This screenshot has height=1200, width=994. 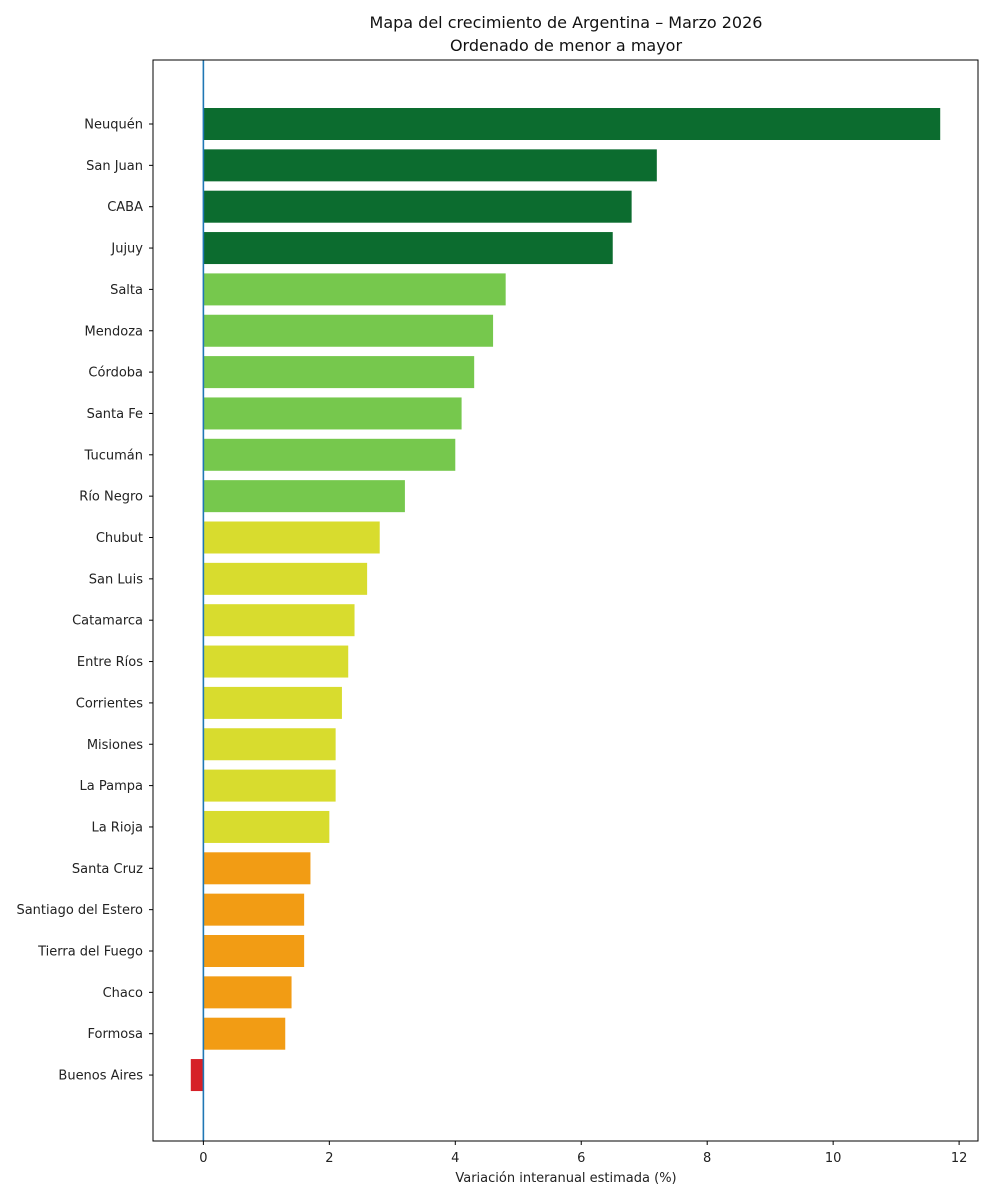 I want to click on y-tick-label: Misiones, so click(x=115, y=745).